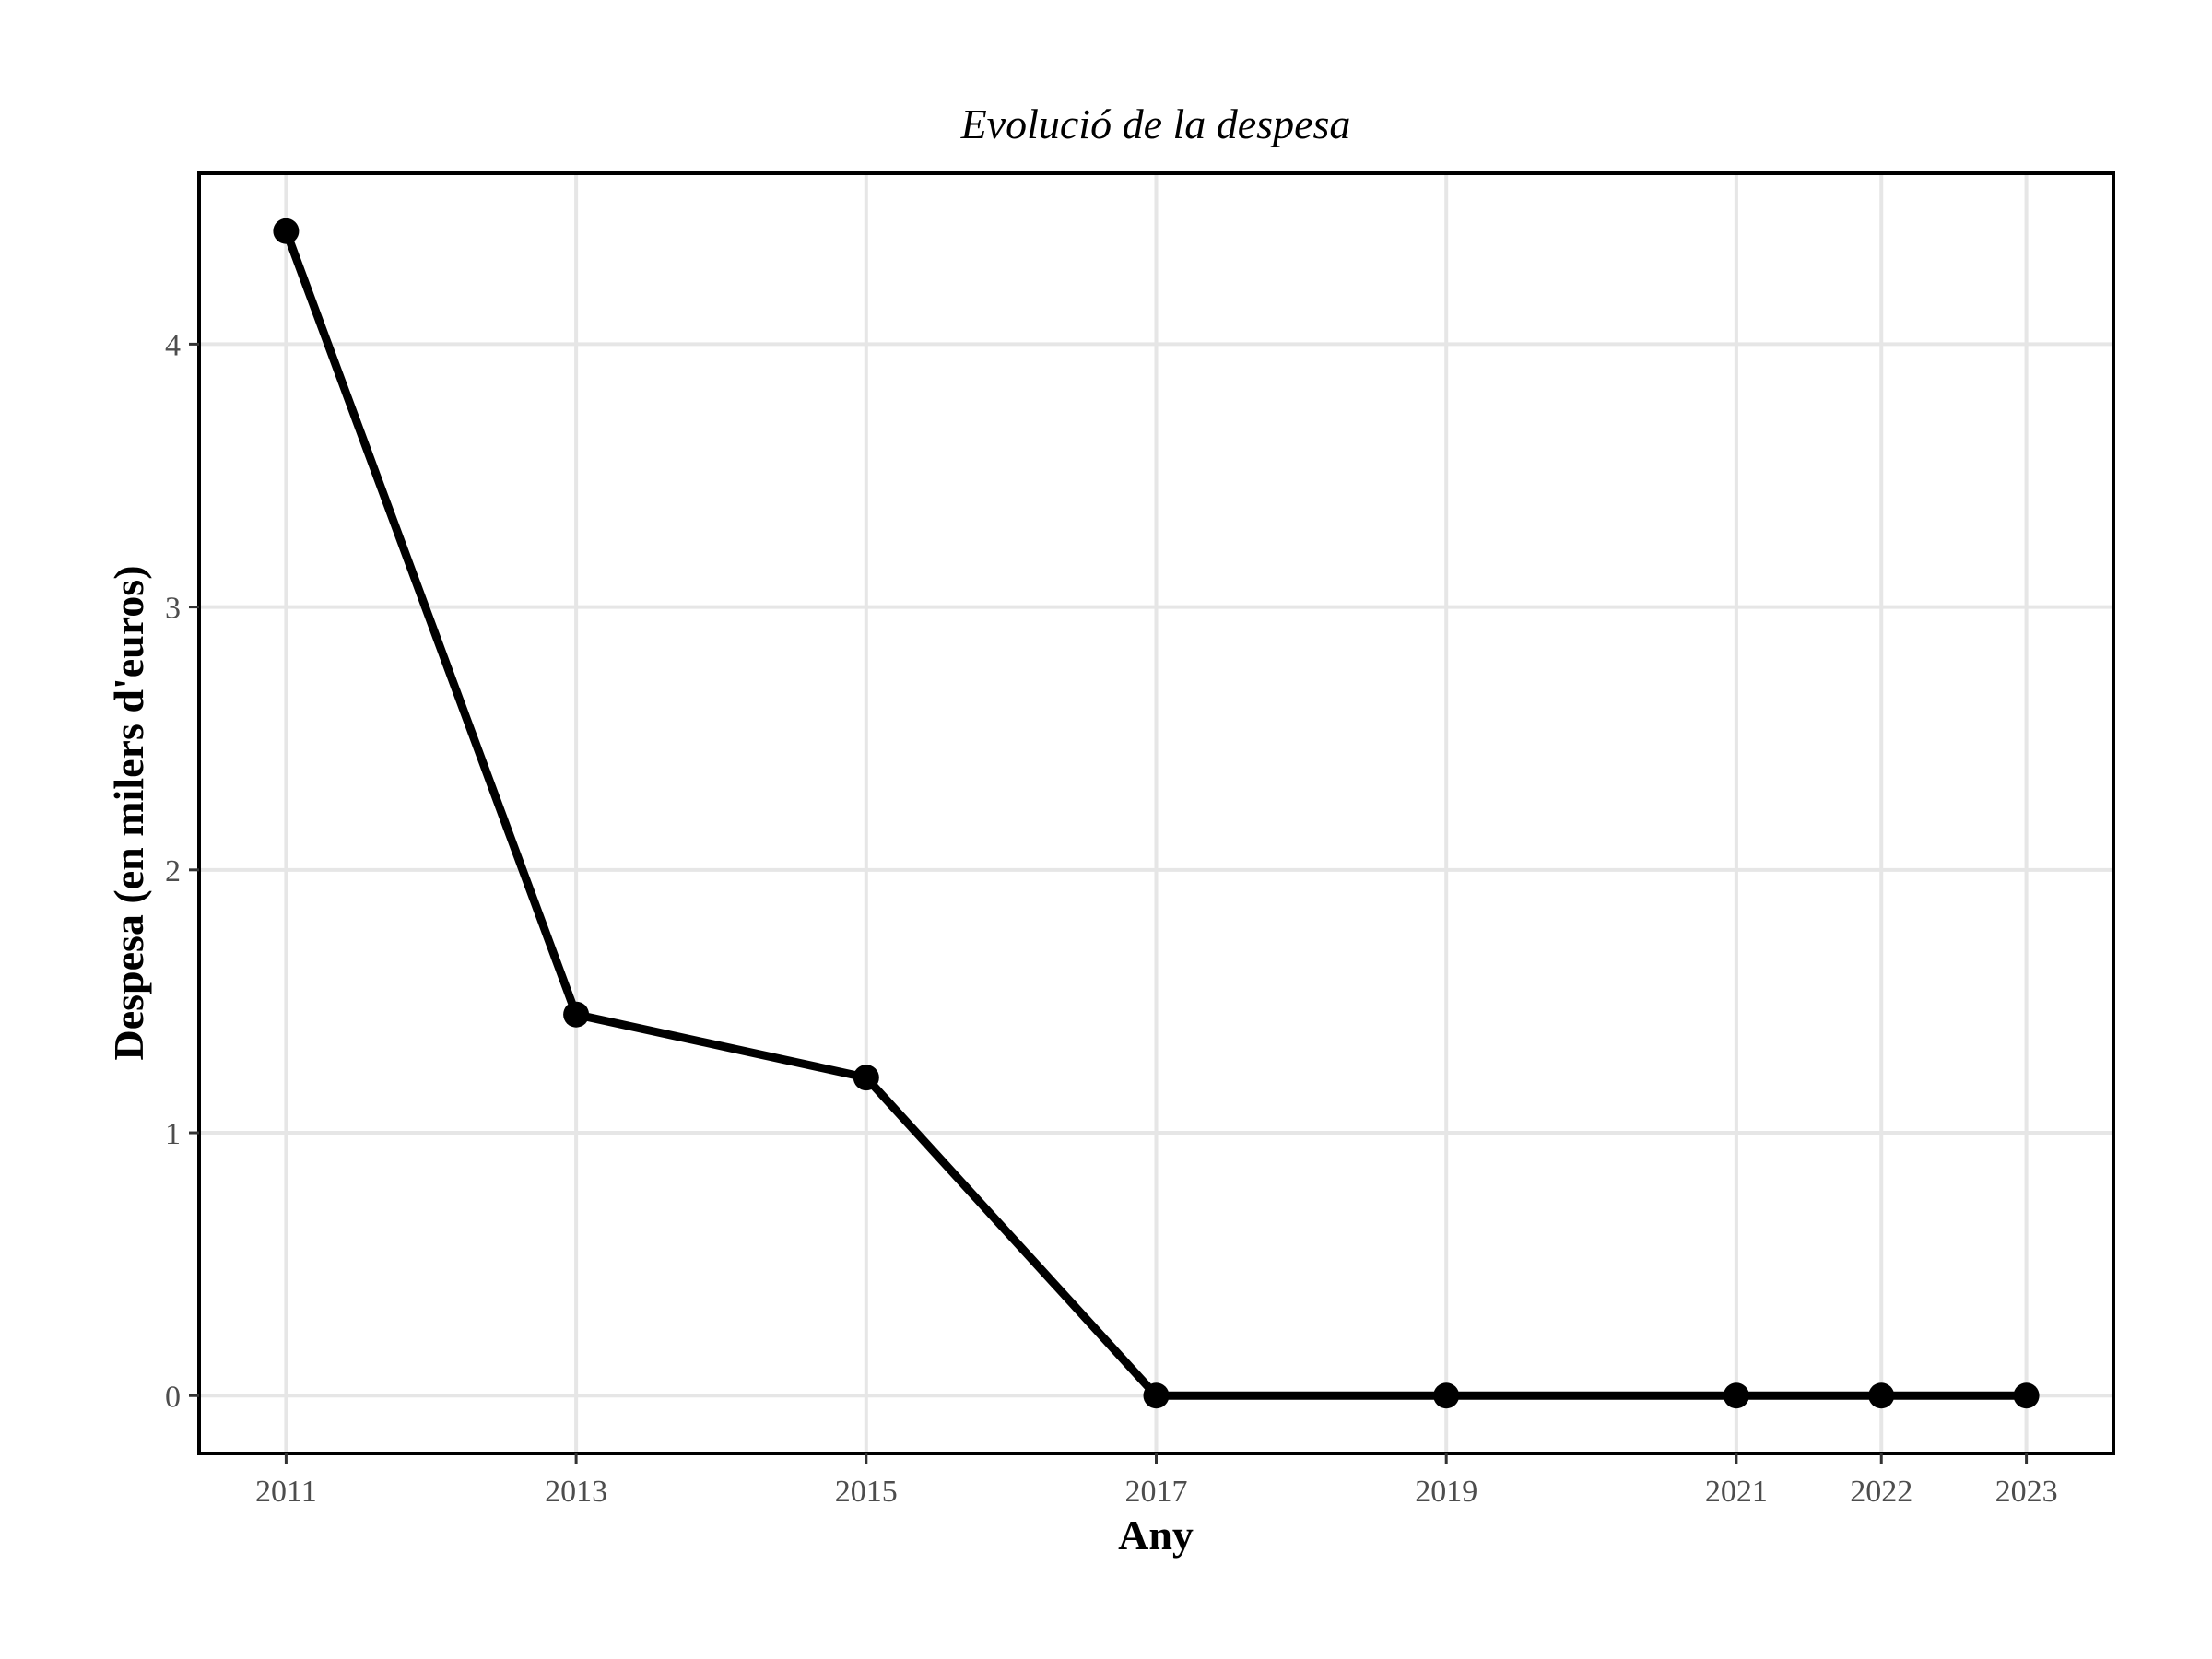 The height and width of the screenshot is (1659, 2212). I want to click on x-tick-label-2: 2015, so click(866, 1492).